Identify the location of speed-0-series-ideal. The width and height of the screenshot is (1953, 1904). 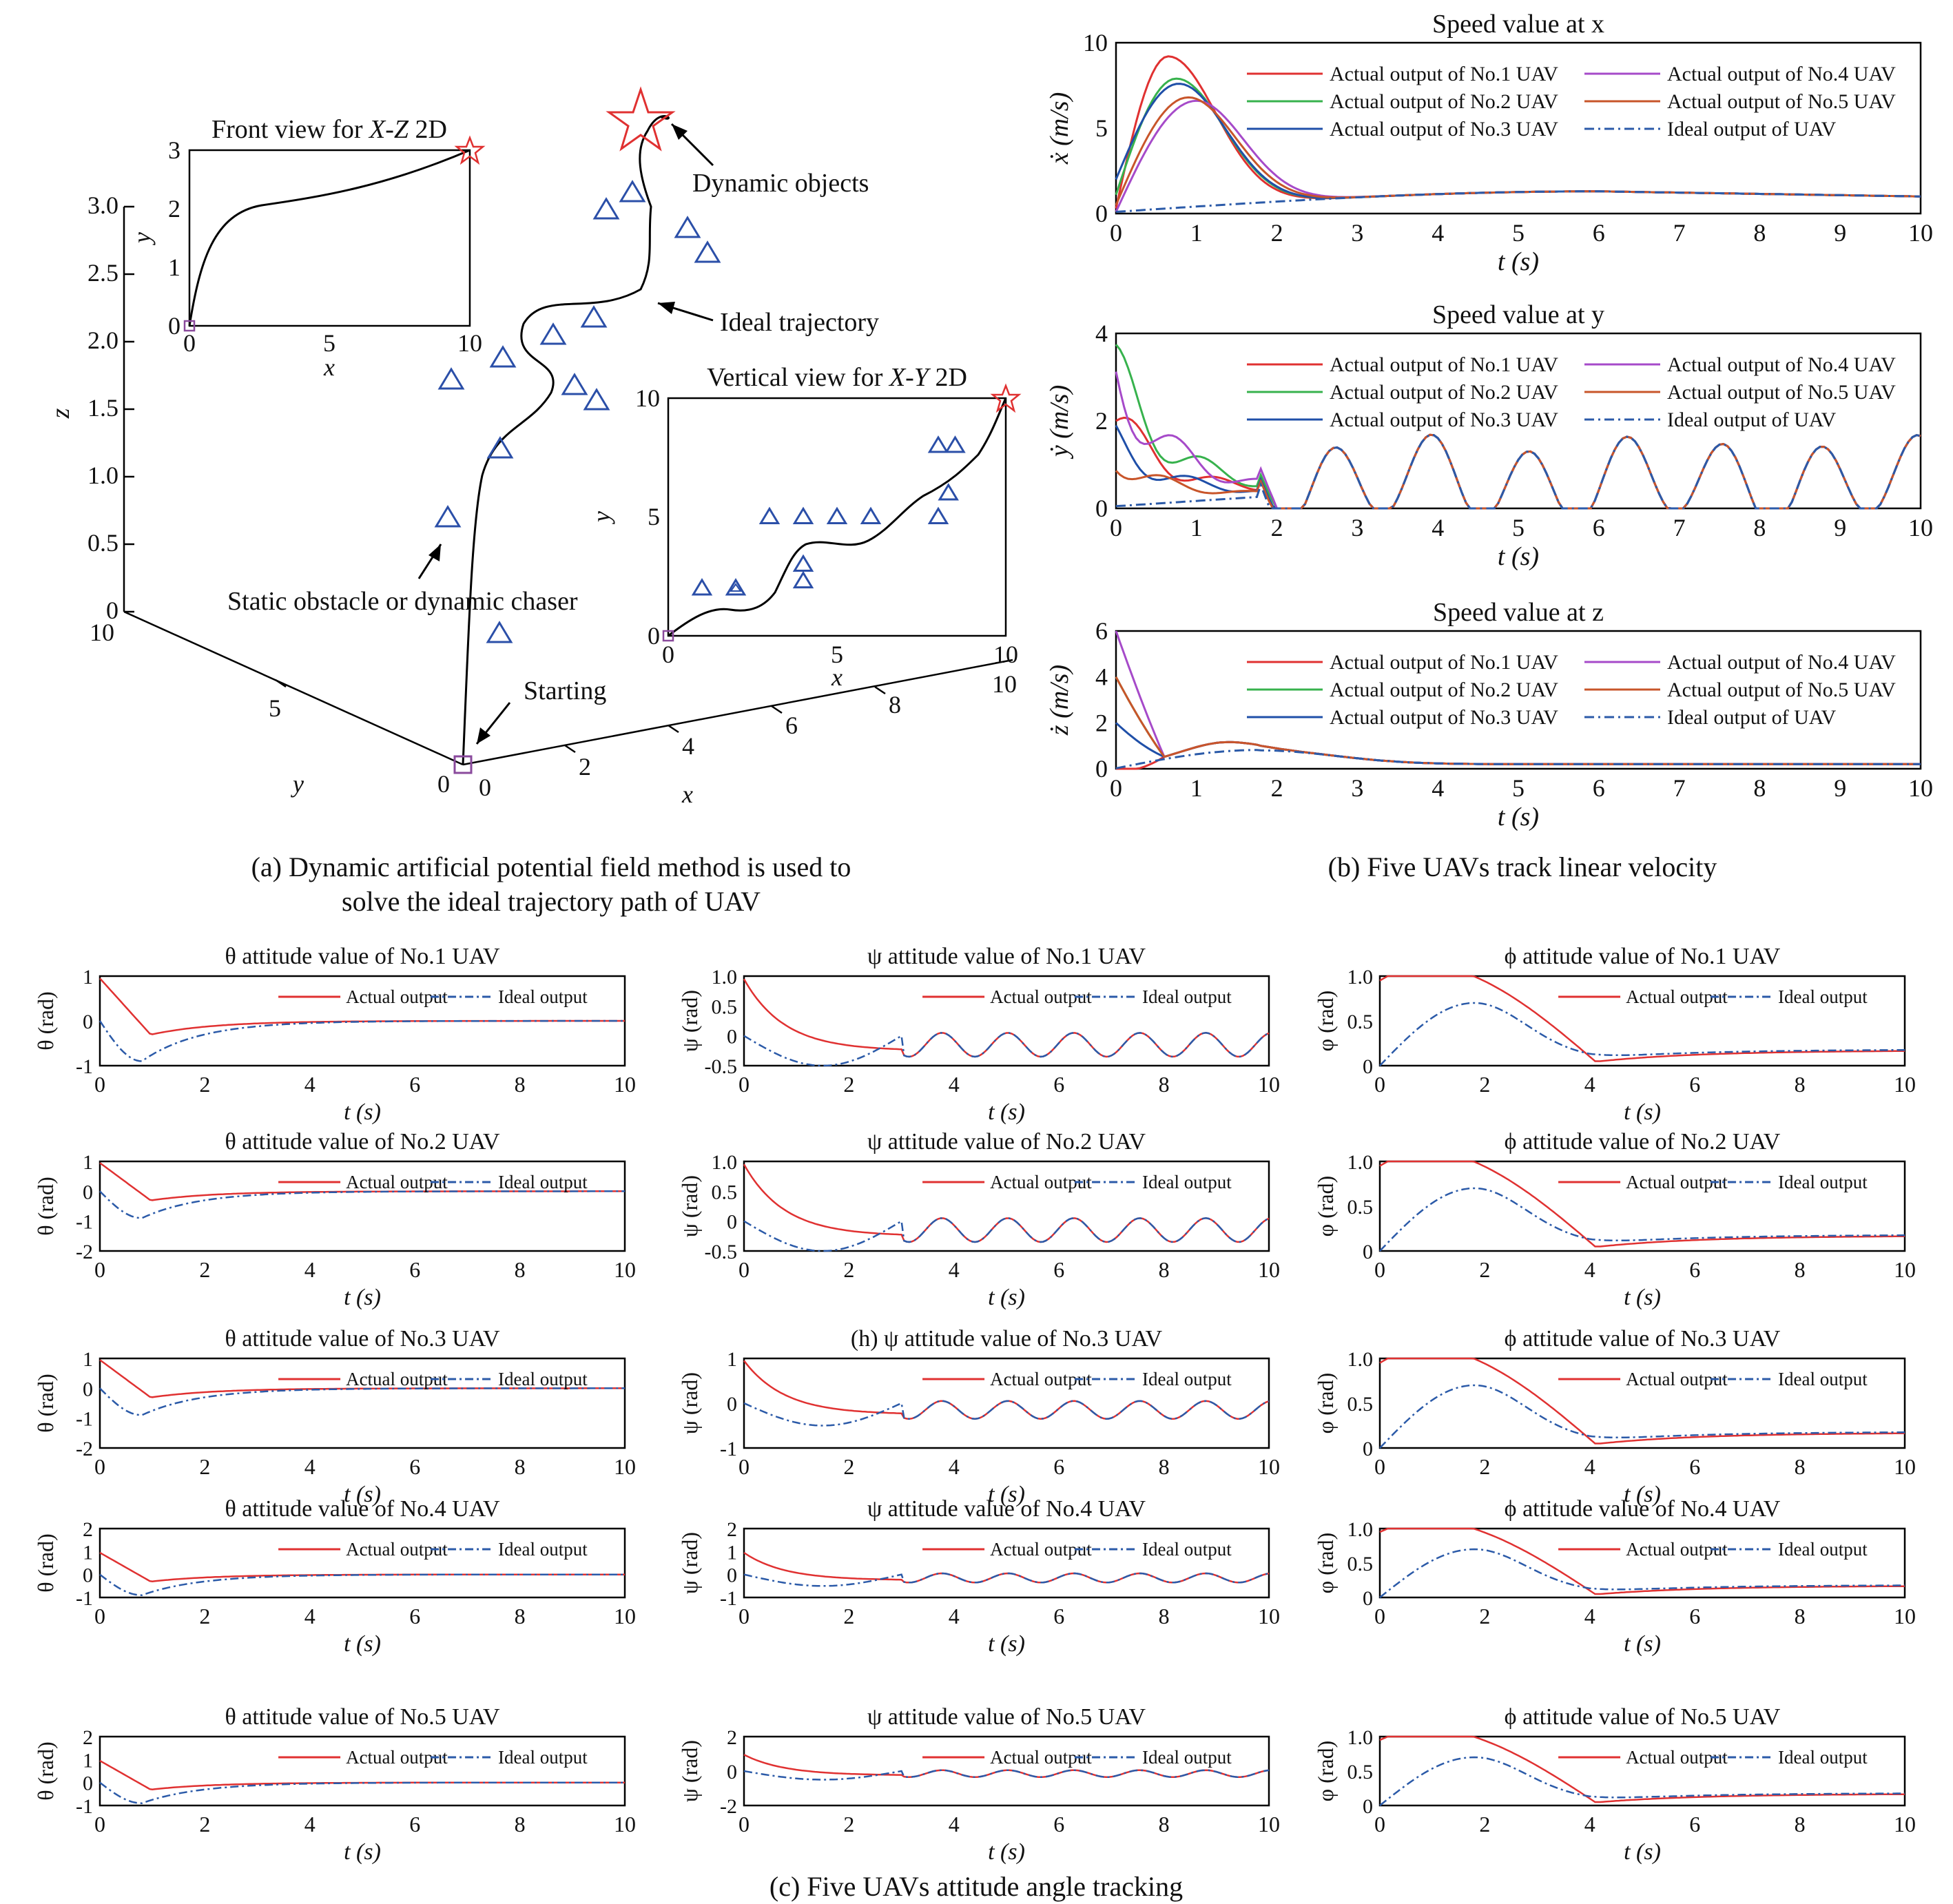
(1518, 201).